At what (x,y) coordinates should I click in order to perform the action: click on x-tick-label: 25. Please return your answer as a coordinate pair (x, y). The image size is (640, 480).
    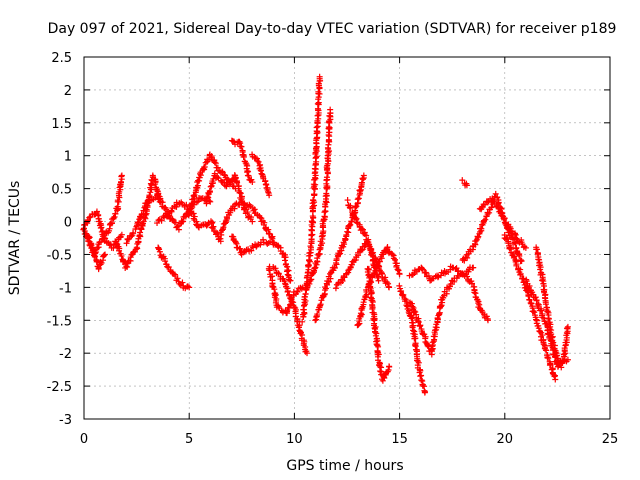
    Looking at the image, I should click on (610, 439).